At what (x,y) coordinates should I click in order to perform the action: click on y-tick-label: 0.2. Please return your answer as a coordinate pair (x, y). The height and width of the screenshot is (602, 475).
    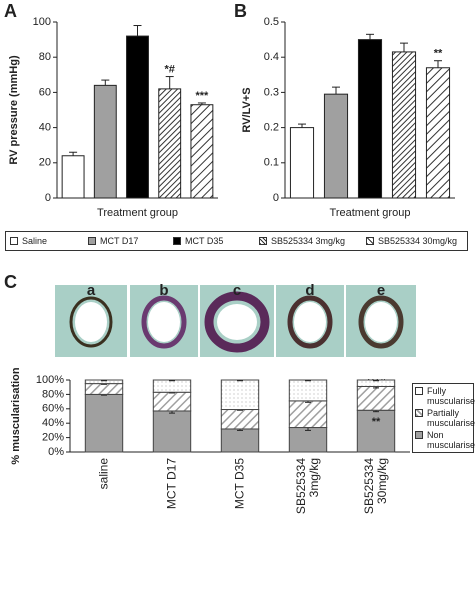
    Looking at the image, I should click on (271, 128).